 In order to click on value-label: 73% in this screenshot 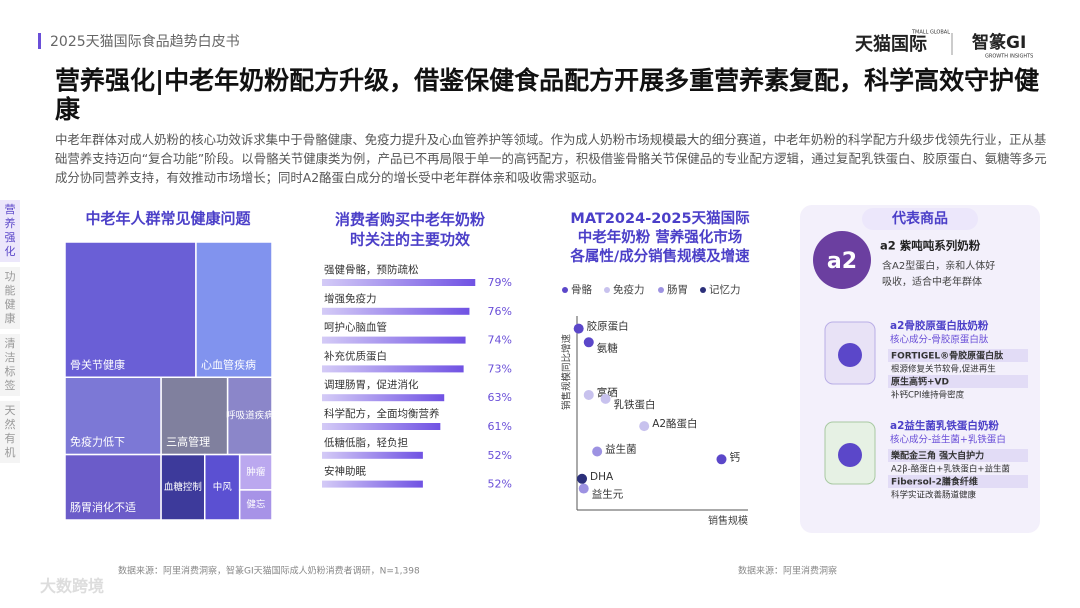, I will do `click(500, 368)`.